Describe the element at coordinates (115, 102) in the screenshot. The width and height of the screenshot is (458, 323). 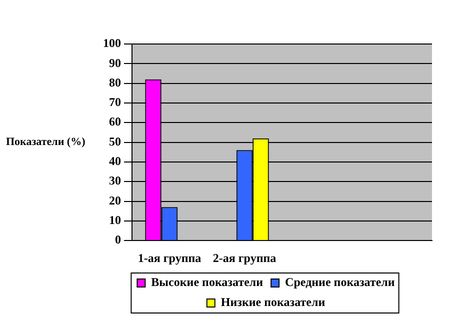
I see `y-tick-label: 70` at that location.